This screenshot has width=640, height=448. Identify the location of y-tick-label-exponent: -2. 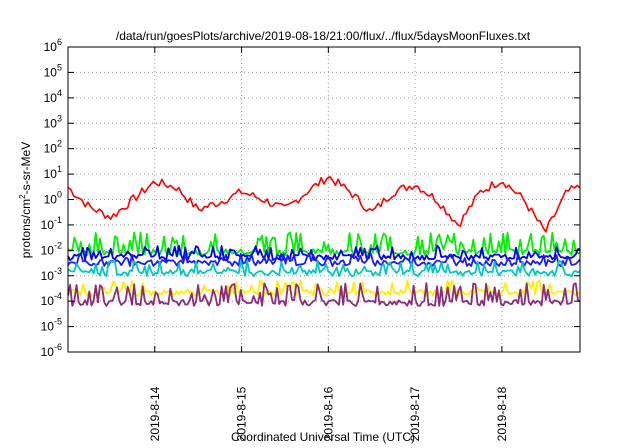
(58, 245).